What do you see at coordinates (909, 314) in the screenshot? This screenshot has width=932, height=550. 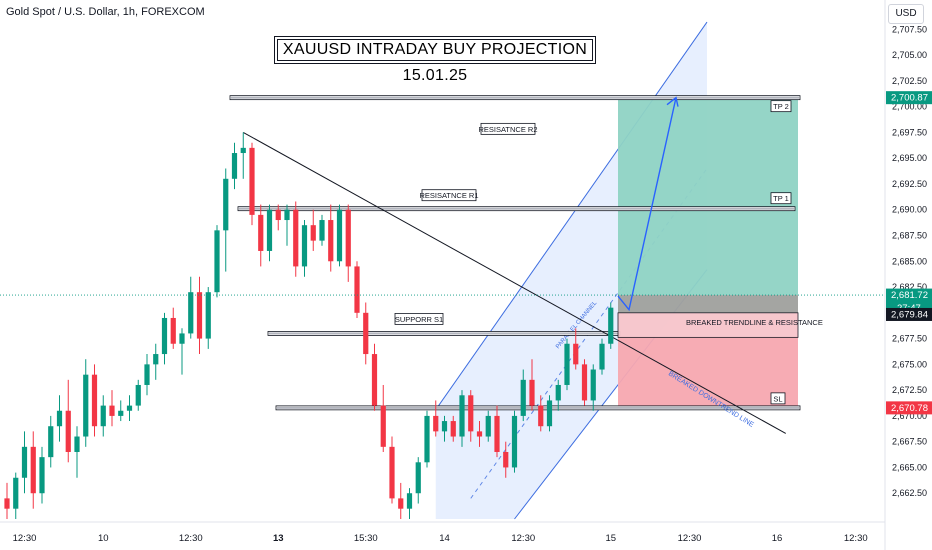 I see `price-label: 2,679.84` at bounding box center [909, 314].